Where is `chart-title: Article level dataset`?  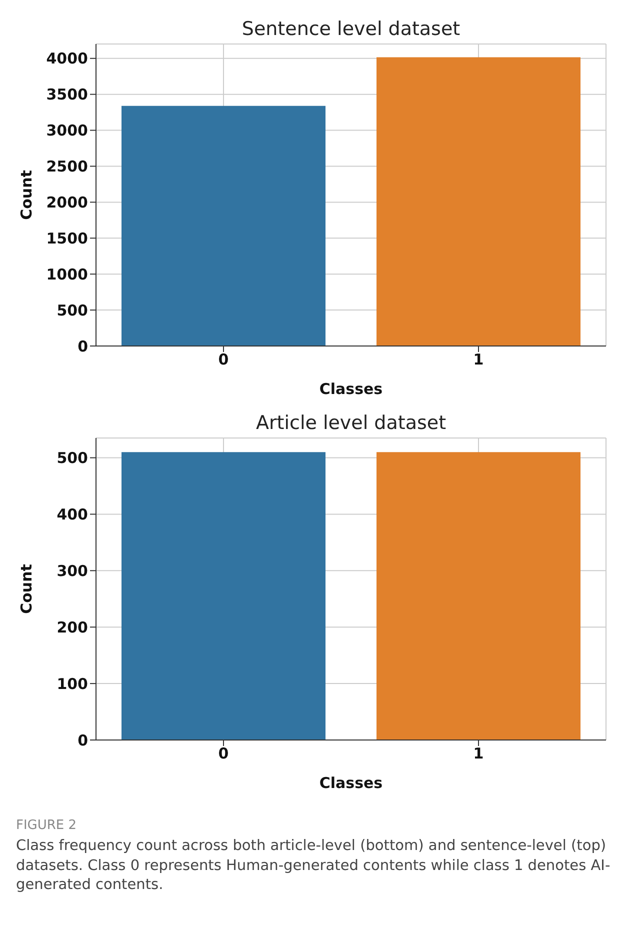 chart-title: Article level dataset is located at coordinates (351, 423).